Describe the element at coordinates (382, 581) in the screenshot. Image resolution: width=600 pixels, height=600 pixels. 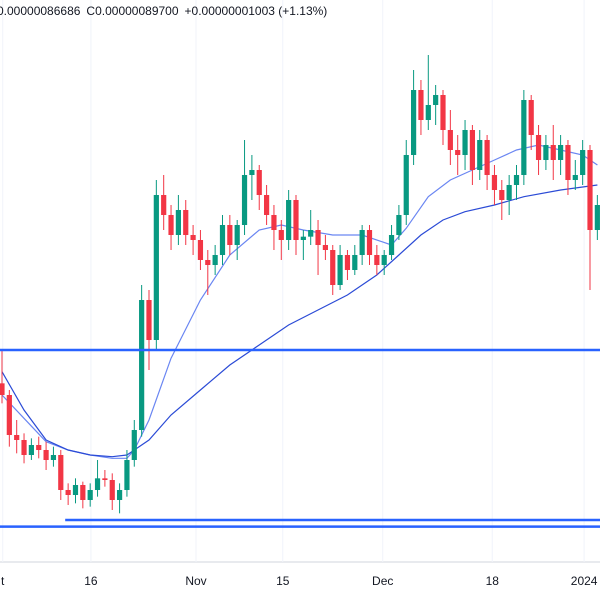
I see `x-tick-label: Dec` at that location.